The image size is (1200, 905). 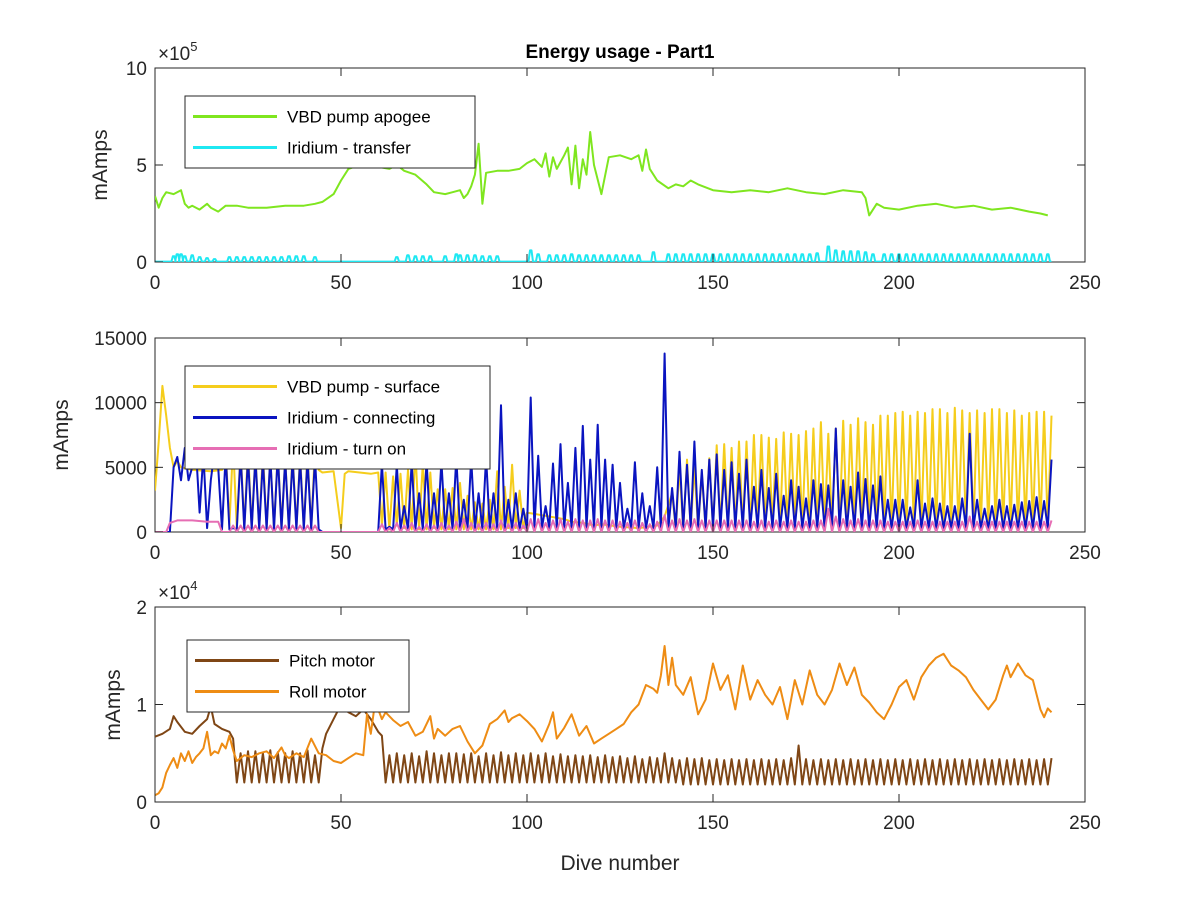 What do you see at coordinates (349, 148) in the screenshot?
I see `legend-label: Iridium - transfer` at bounding box center [349, 148].